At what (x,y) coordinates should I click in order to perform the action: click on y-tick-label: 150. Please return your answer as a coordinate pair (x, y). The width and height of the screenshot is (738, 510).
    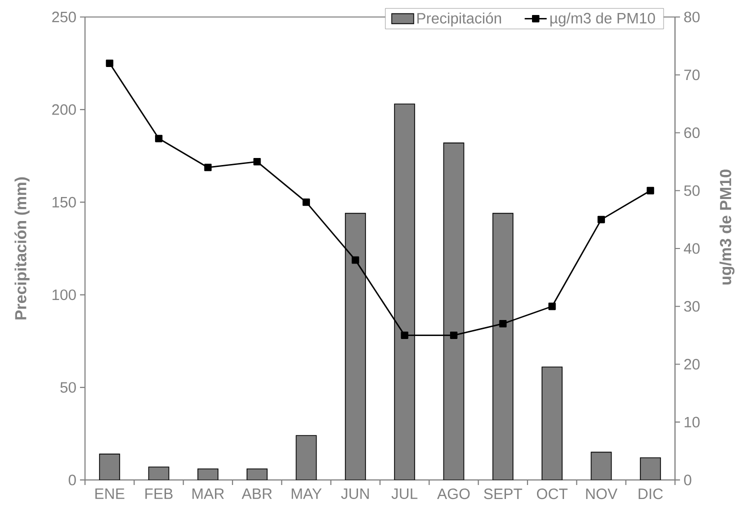
    Looking at the image, I should click on (64, 202).